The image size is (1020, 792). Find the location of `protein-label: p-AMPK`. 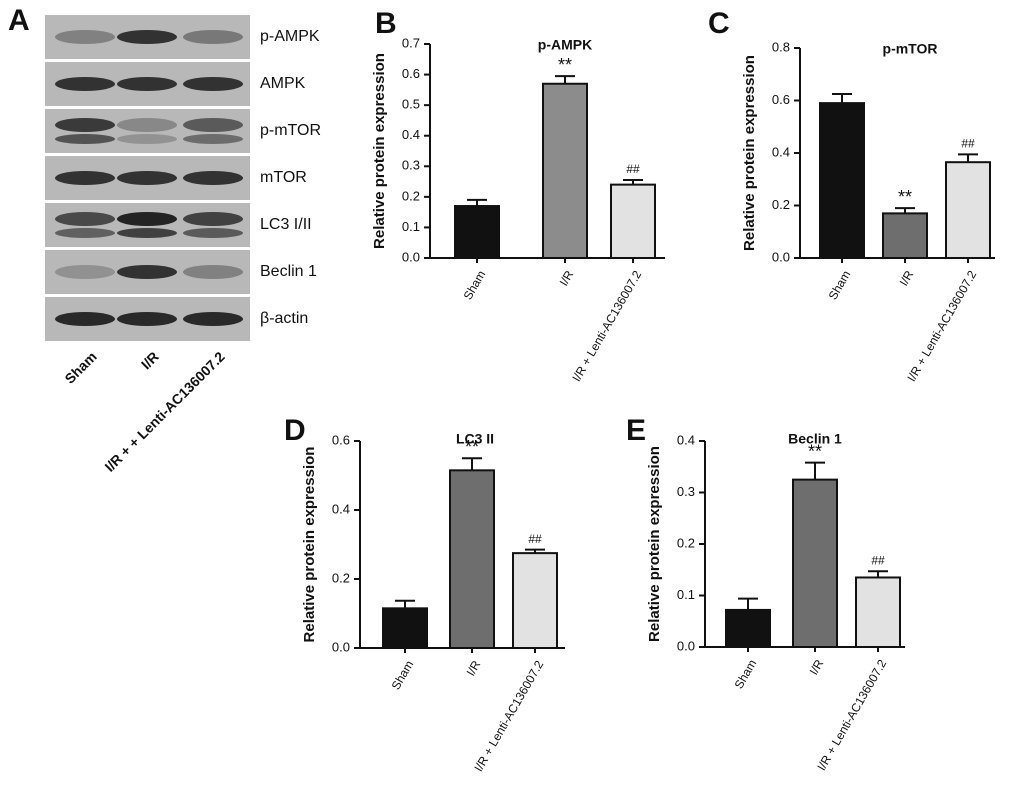

protein-label: p-AMPK is located at coordinates (290, 36).